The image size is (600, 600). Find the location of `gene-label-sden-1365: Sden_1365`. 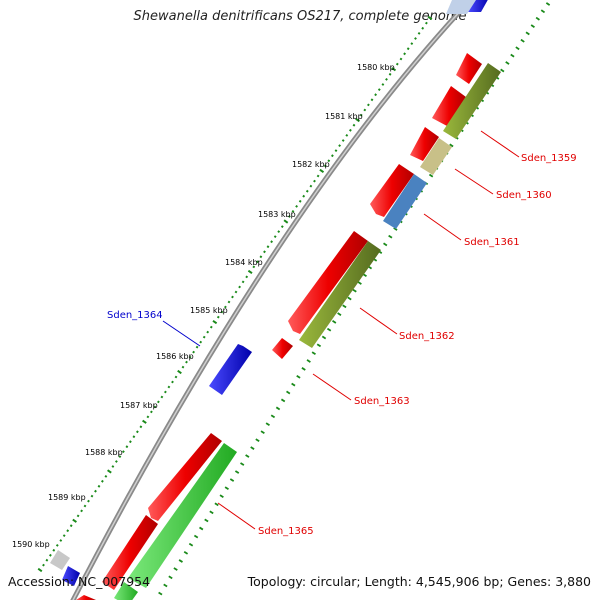

gene-label-sden-1365: Sden_1365 is located at coordinates (286, 531).